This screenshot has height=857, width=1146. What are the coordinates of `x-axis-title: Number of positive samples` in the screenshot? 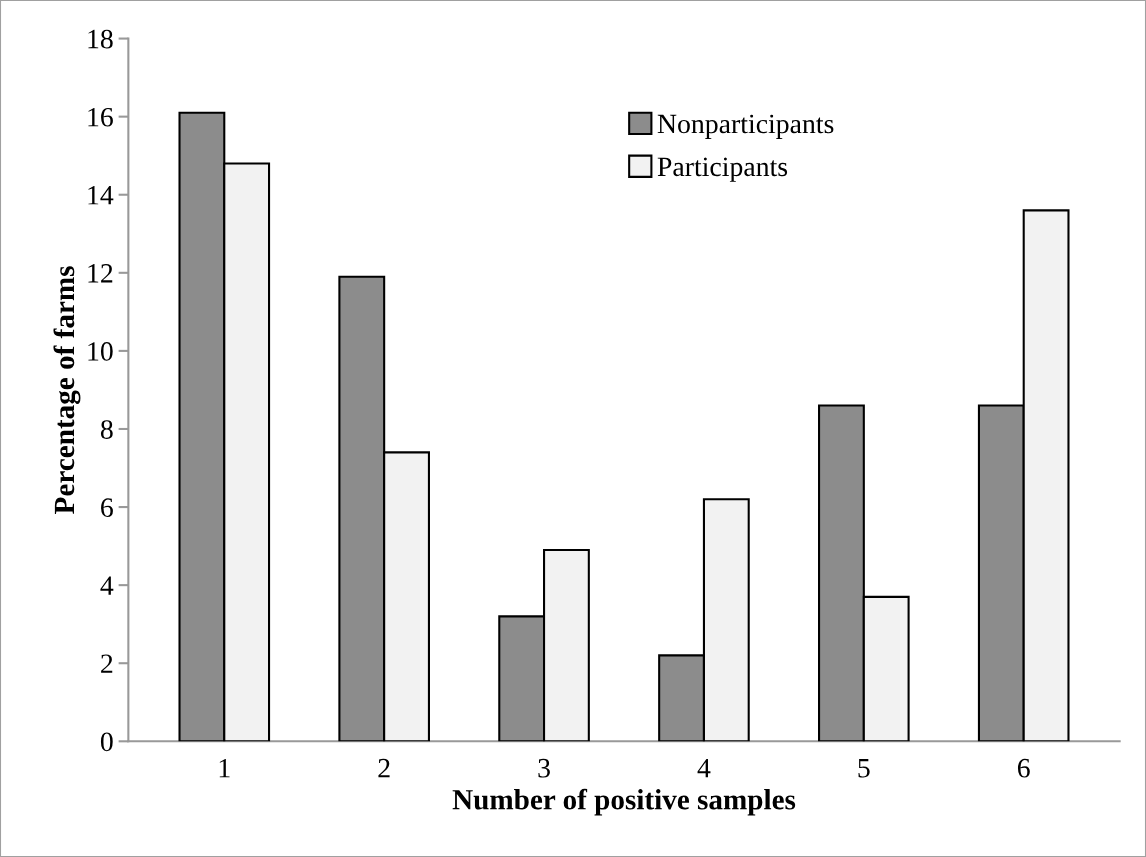 It's located at (624, 802).